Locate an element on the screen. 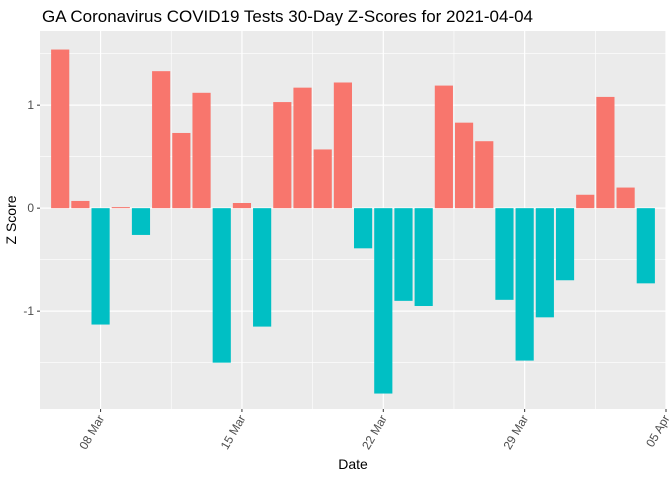 This screenshot has height=480, width=672. y-axis: -1 0 1 is located at coordinates (31, 208).